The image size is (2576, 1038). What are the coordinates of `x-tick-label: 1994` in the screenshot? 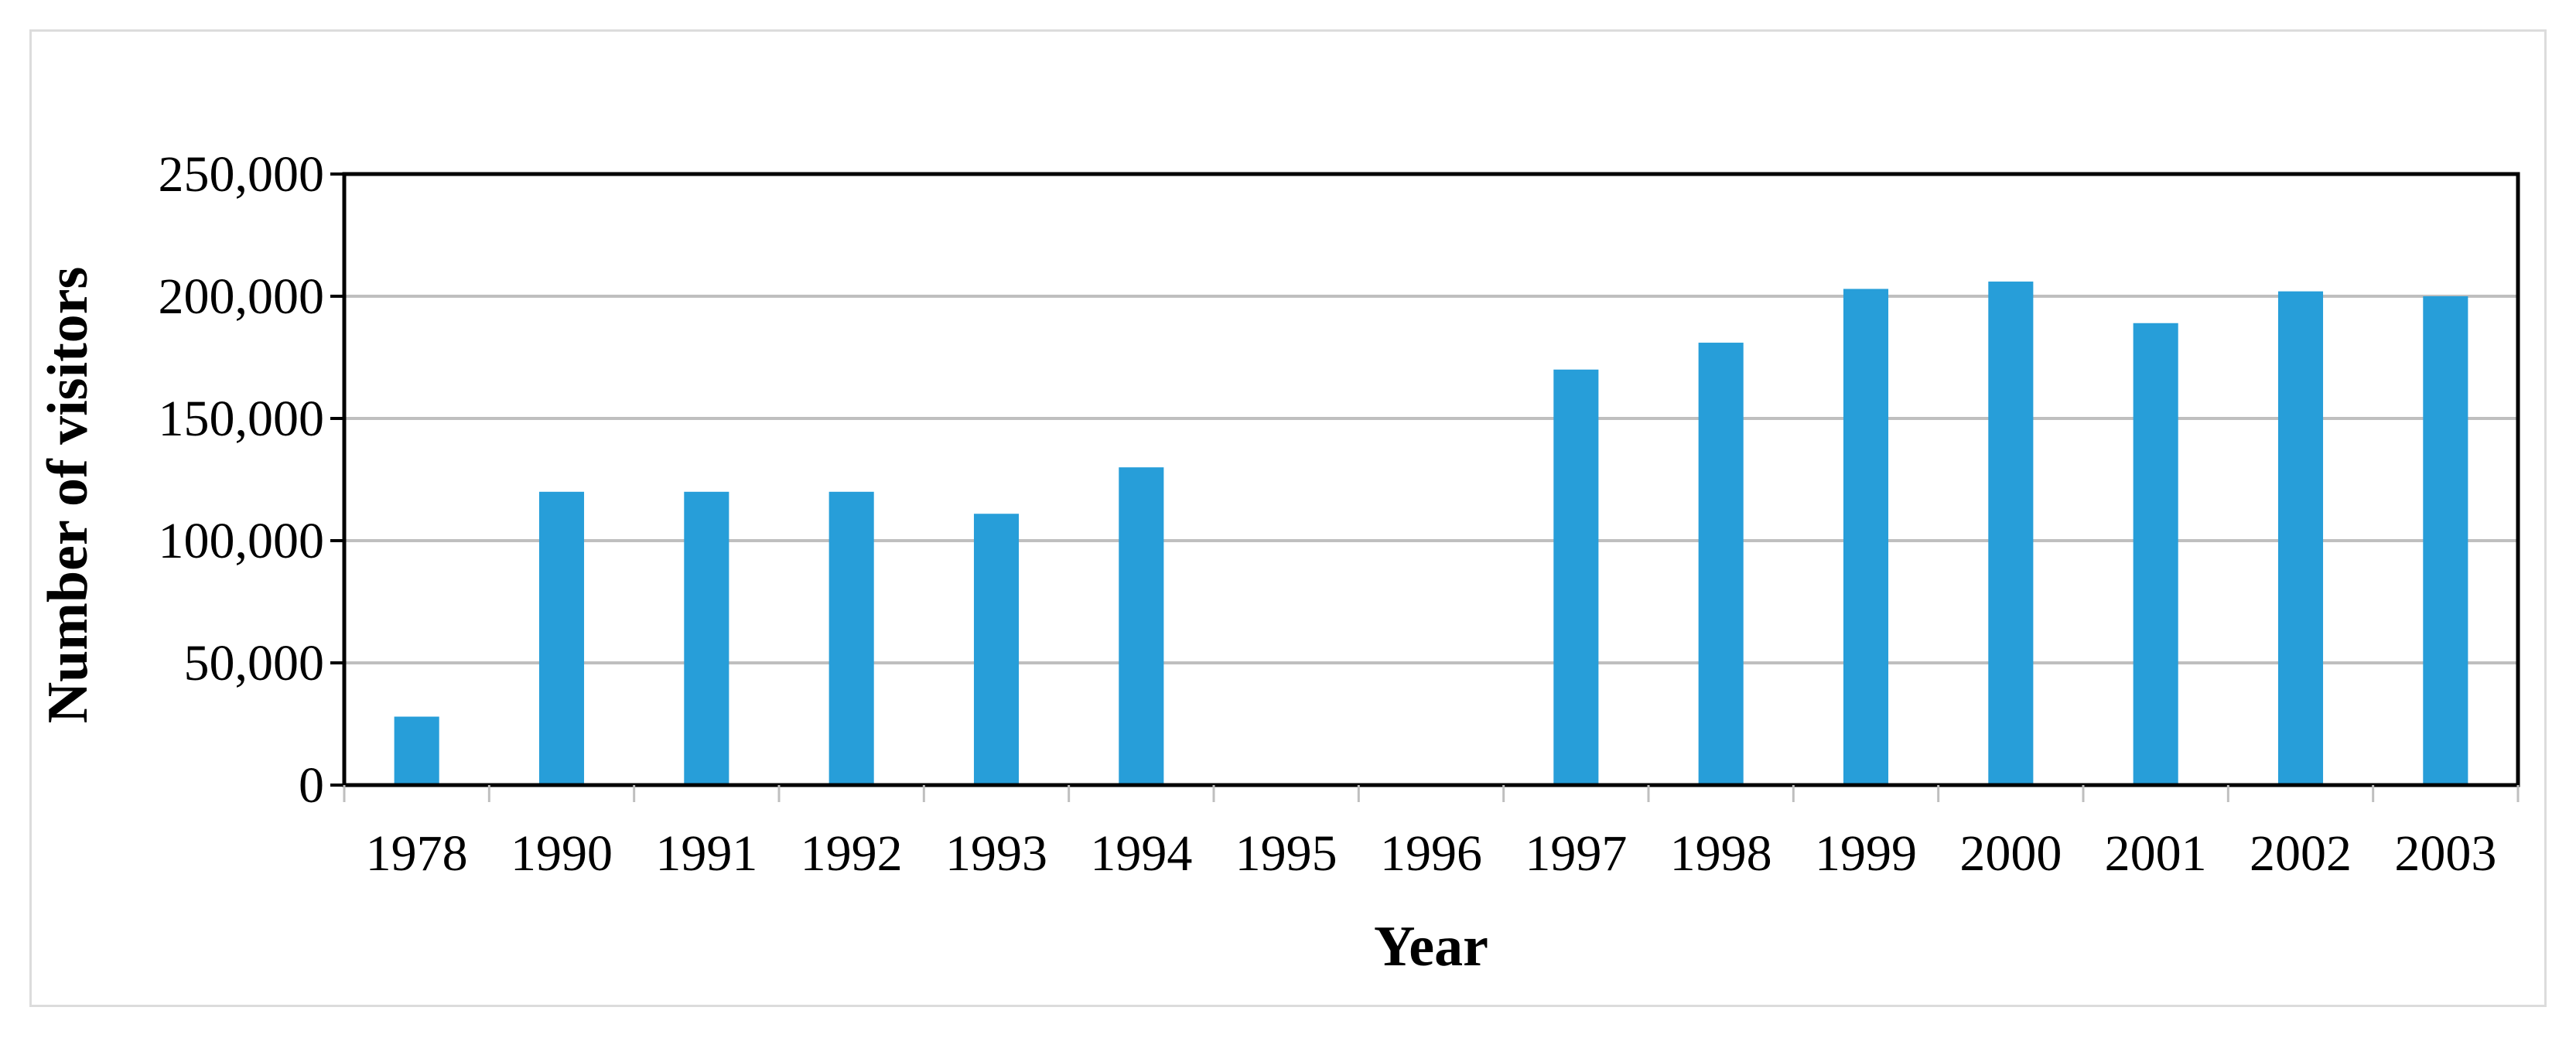 It's located at (1141, 854).